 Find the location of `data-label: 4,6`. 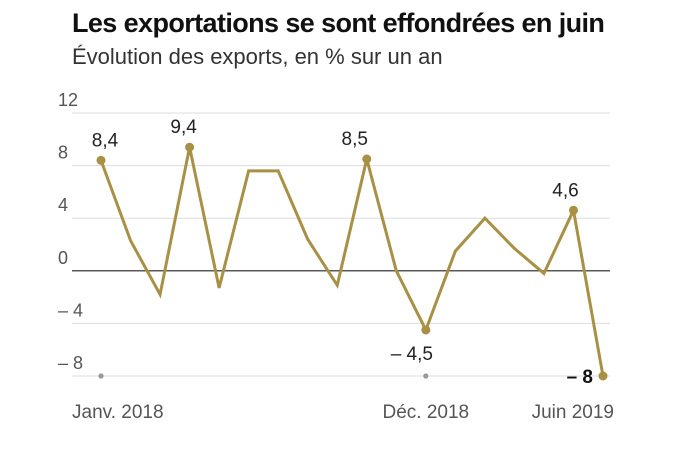

data-label: 4,6 is located at coordinates (565, 190).